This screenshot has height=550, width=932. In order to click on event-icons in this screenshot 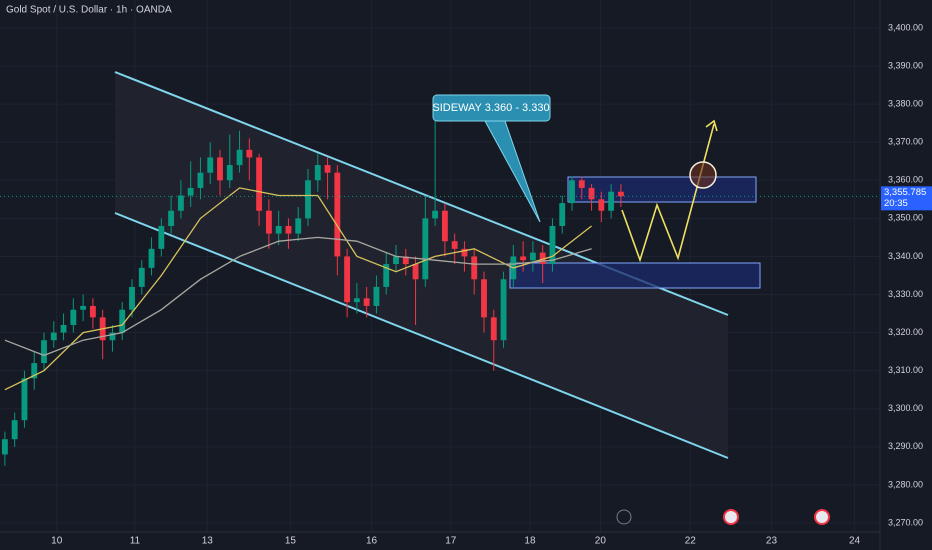, I will do `click(723, 517)`.